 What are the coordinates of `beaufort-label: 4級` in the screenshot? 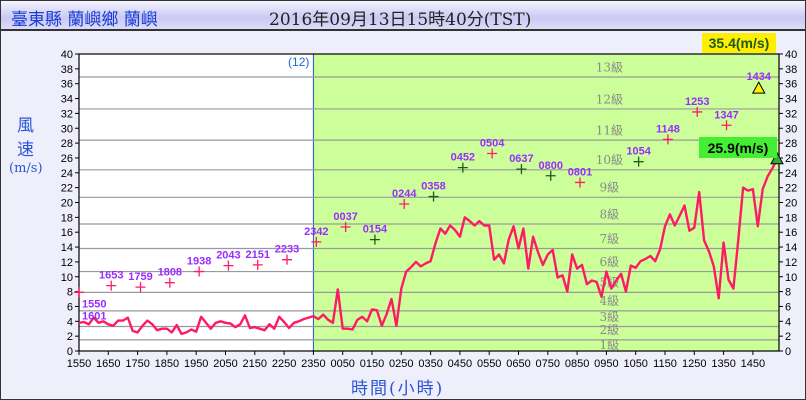 It's located at (610, 301).